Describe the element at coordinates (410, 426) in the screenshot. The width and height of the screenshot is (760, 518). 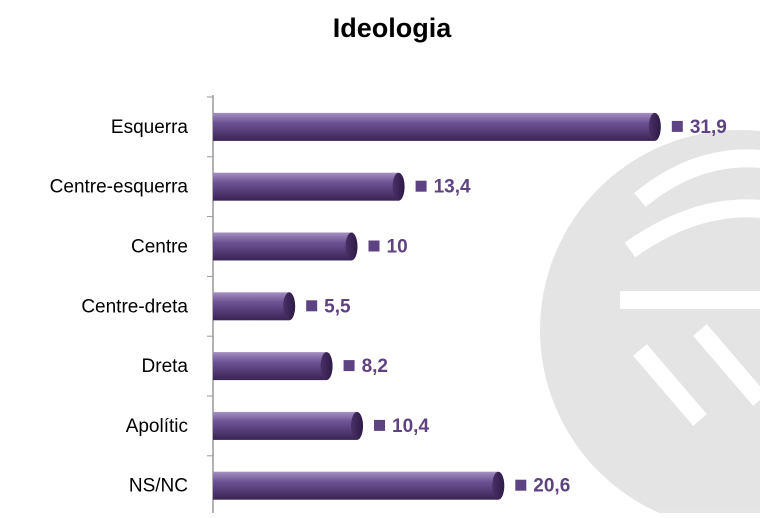
I see `value-label: 10,4` at that location.